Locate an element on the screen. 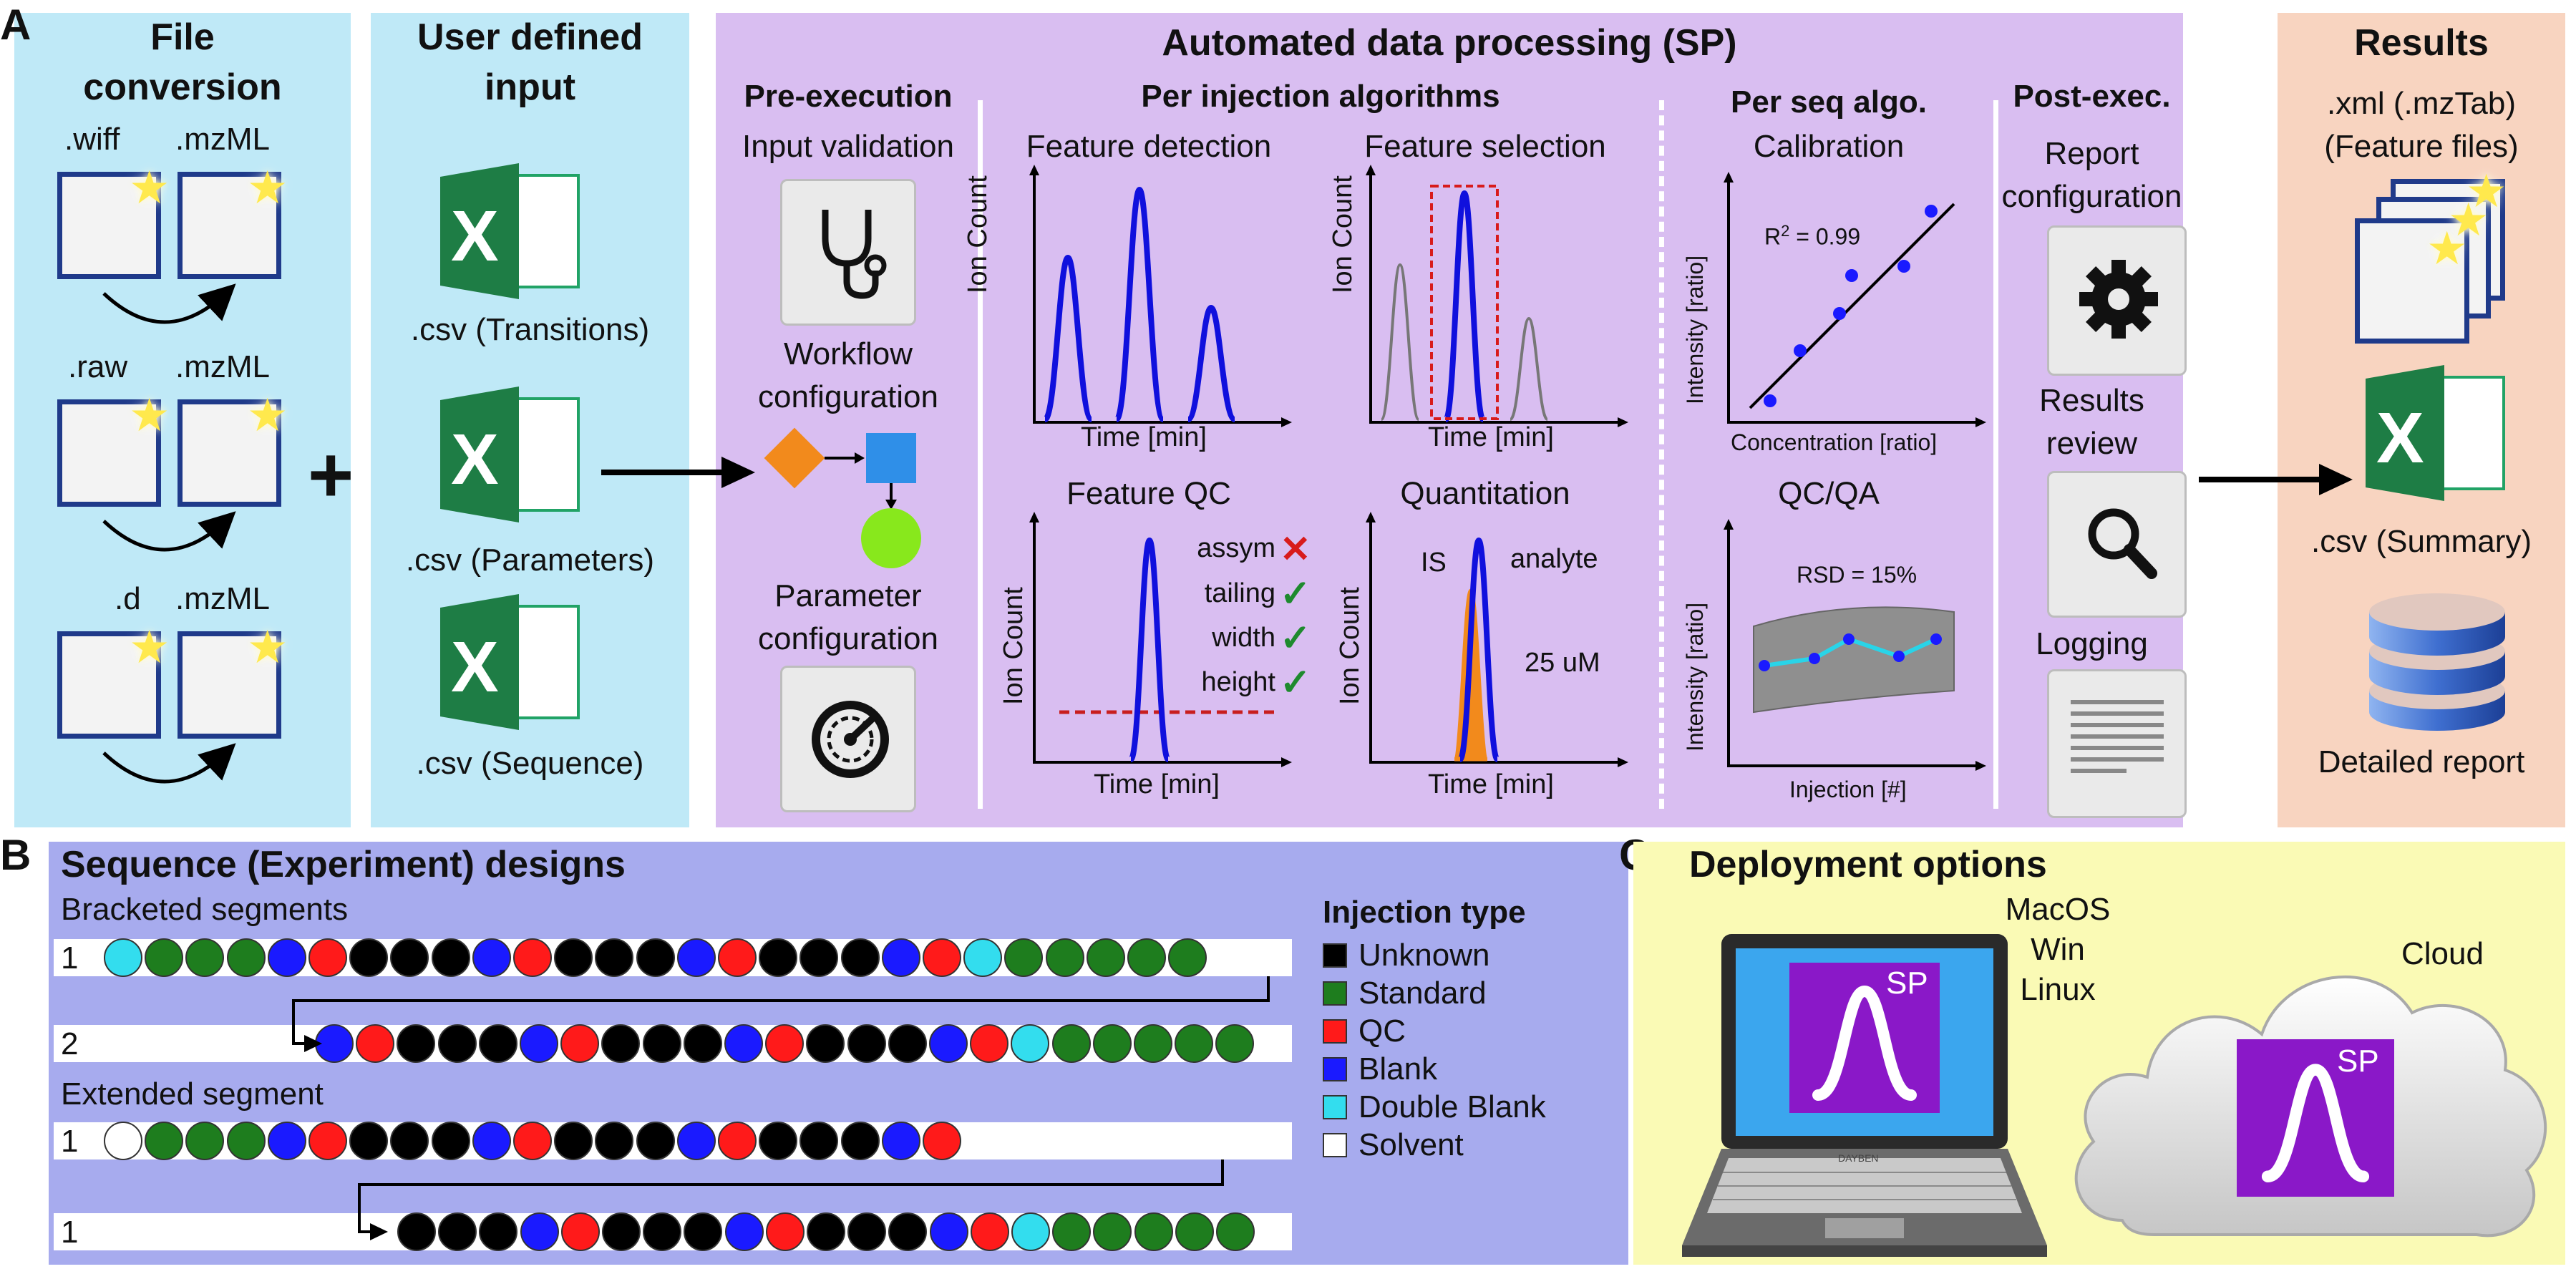 This screenshot has height=1269, width=2576. segment-connectors is located at coordinates (781, 1108).